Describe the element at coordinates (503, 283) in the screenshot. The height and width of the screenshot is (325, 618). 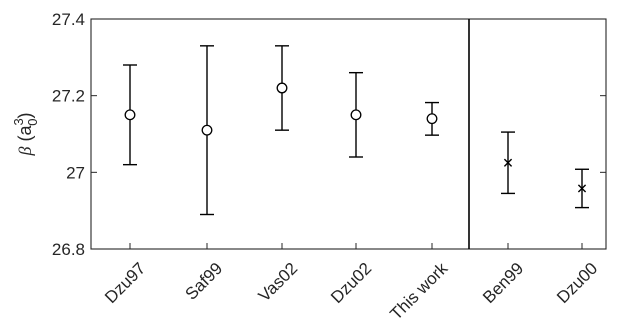
I see `x-tick-label: Ben99` at that location.